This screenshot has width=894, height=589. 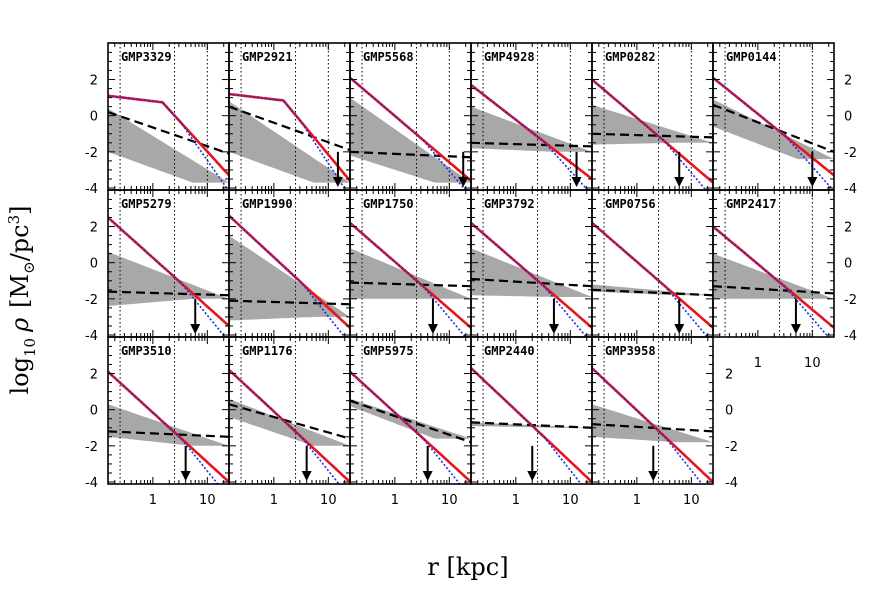 I want to click on panel-gmp0282: GMP0282, so click(x=652, y=116).